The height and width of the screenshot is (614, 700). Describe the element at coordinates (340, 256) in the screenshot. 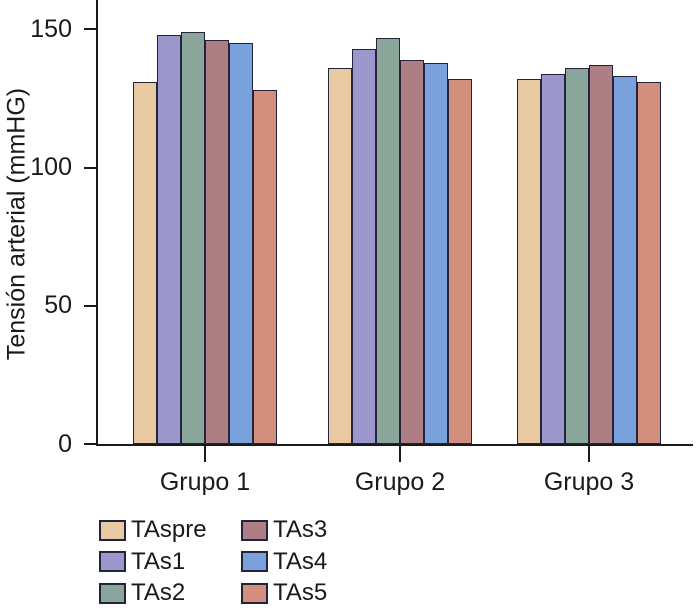

I see `bar-grupo-2-taspre` at that location.